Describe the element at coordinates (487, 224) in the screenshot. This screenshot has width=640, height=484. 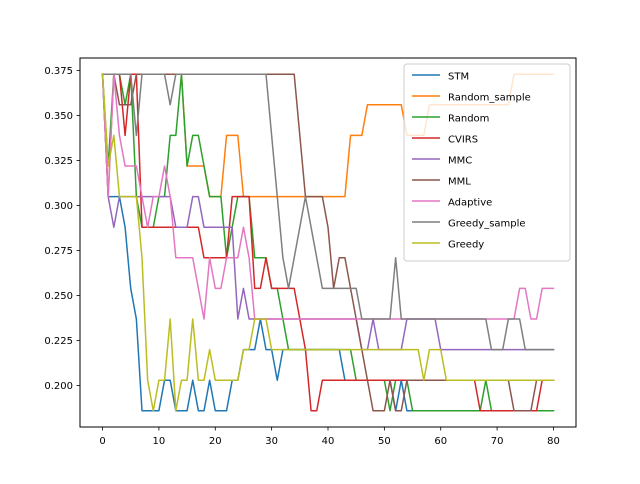
I see `legend-label-greedy-sample: Greedy_sample` at that location.